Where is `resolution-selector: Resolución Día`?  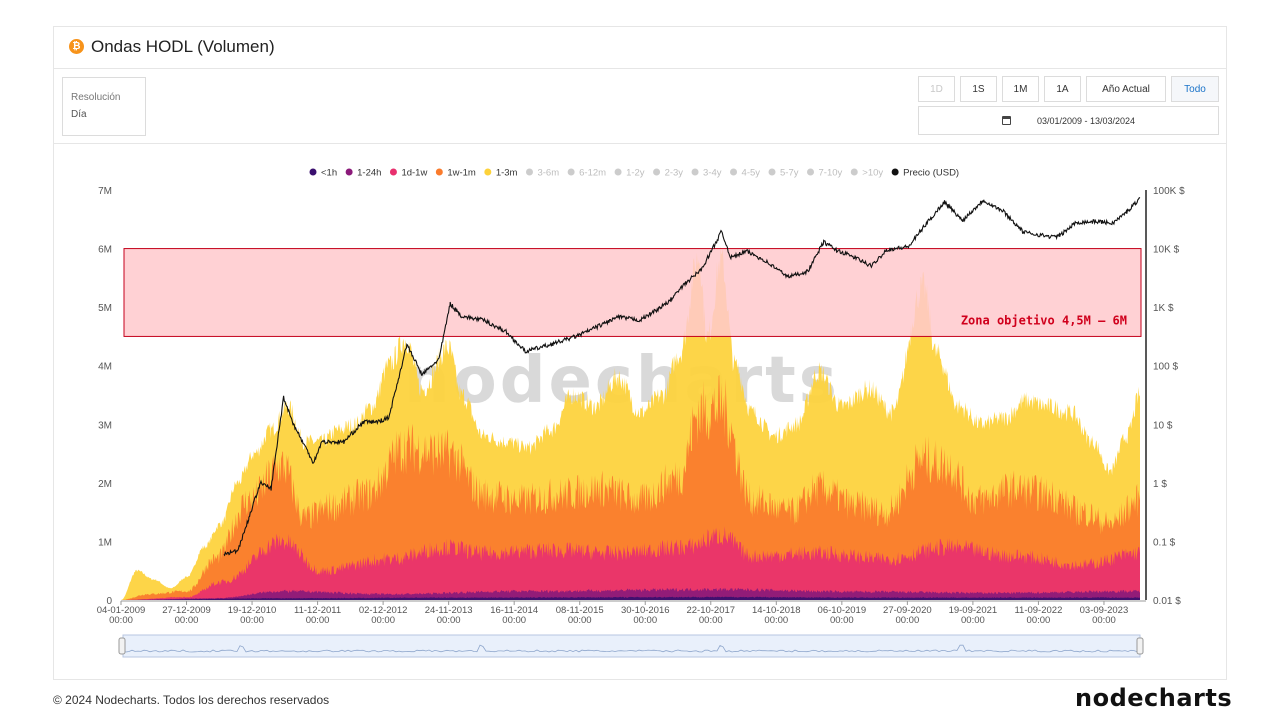 resolution-selector: Resolución Día is located at coordinates (104, 106).